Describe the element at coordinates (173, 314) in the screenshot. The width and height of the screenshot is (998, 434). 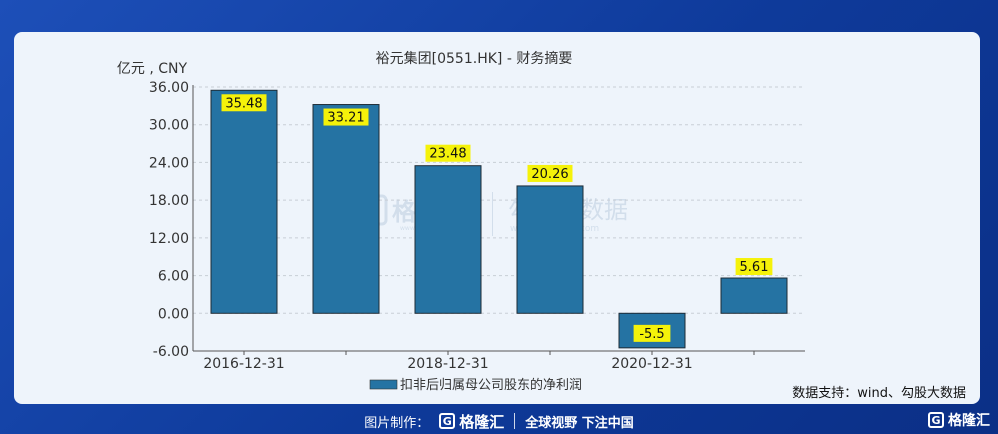
I see `y-tick-label: 0.00` at that location.